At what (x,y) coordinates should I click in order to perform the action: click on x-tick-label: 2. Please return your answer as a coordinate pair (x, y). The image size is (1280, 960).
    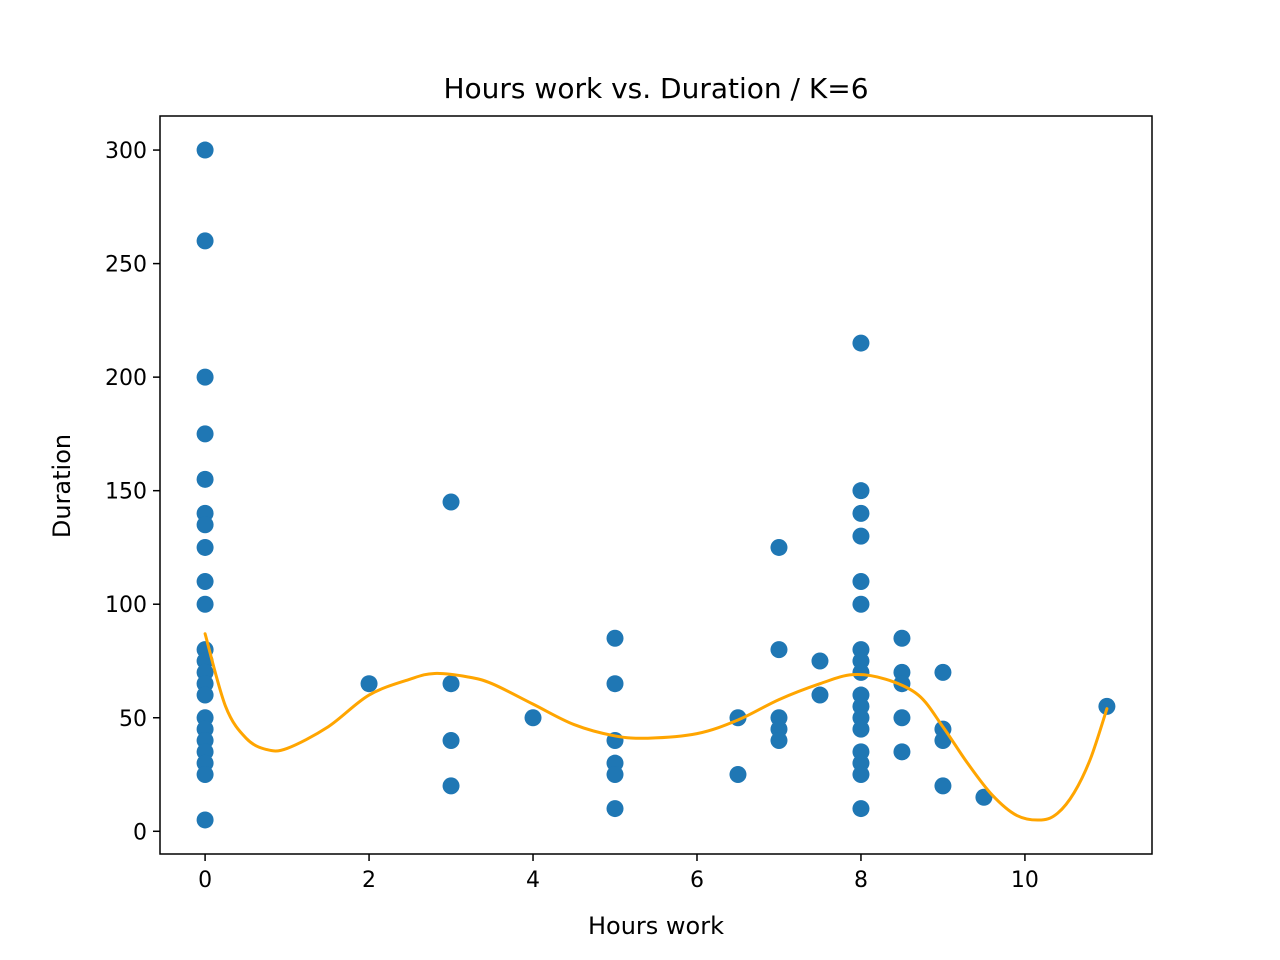
    Looking at the image, I should click on (369, 880).